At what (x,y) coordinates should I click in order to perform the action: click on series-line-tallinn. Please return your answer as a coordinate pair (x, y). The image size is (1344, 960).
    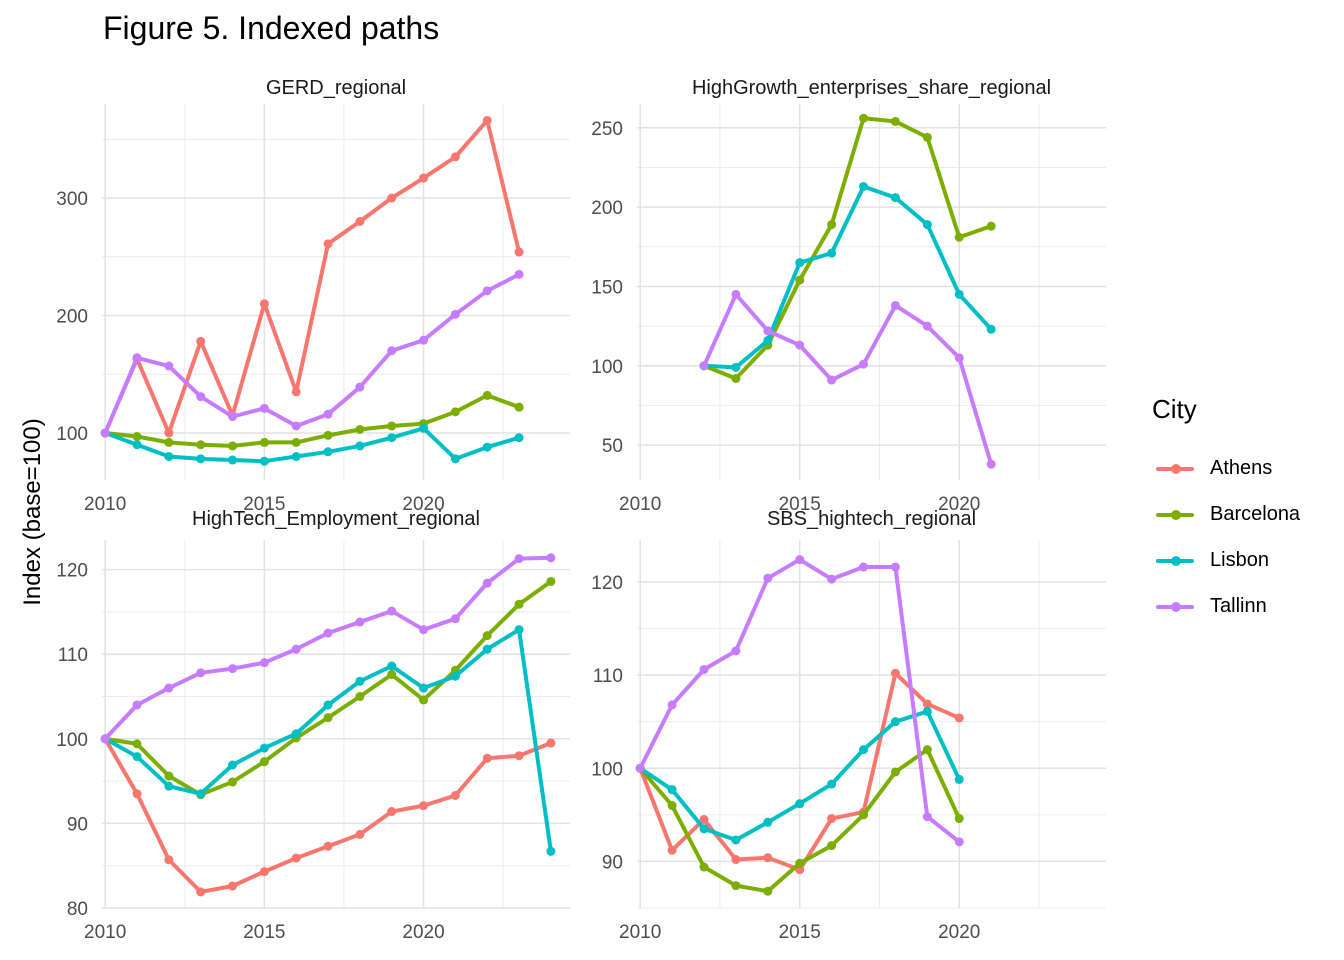
    Looking at the image, I should click on (312, 353).